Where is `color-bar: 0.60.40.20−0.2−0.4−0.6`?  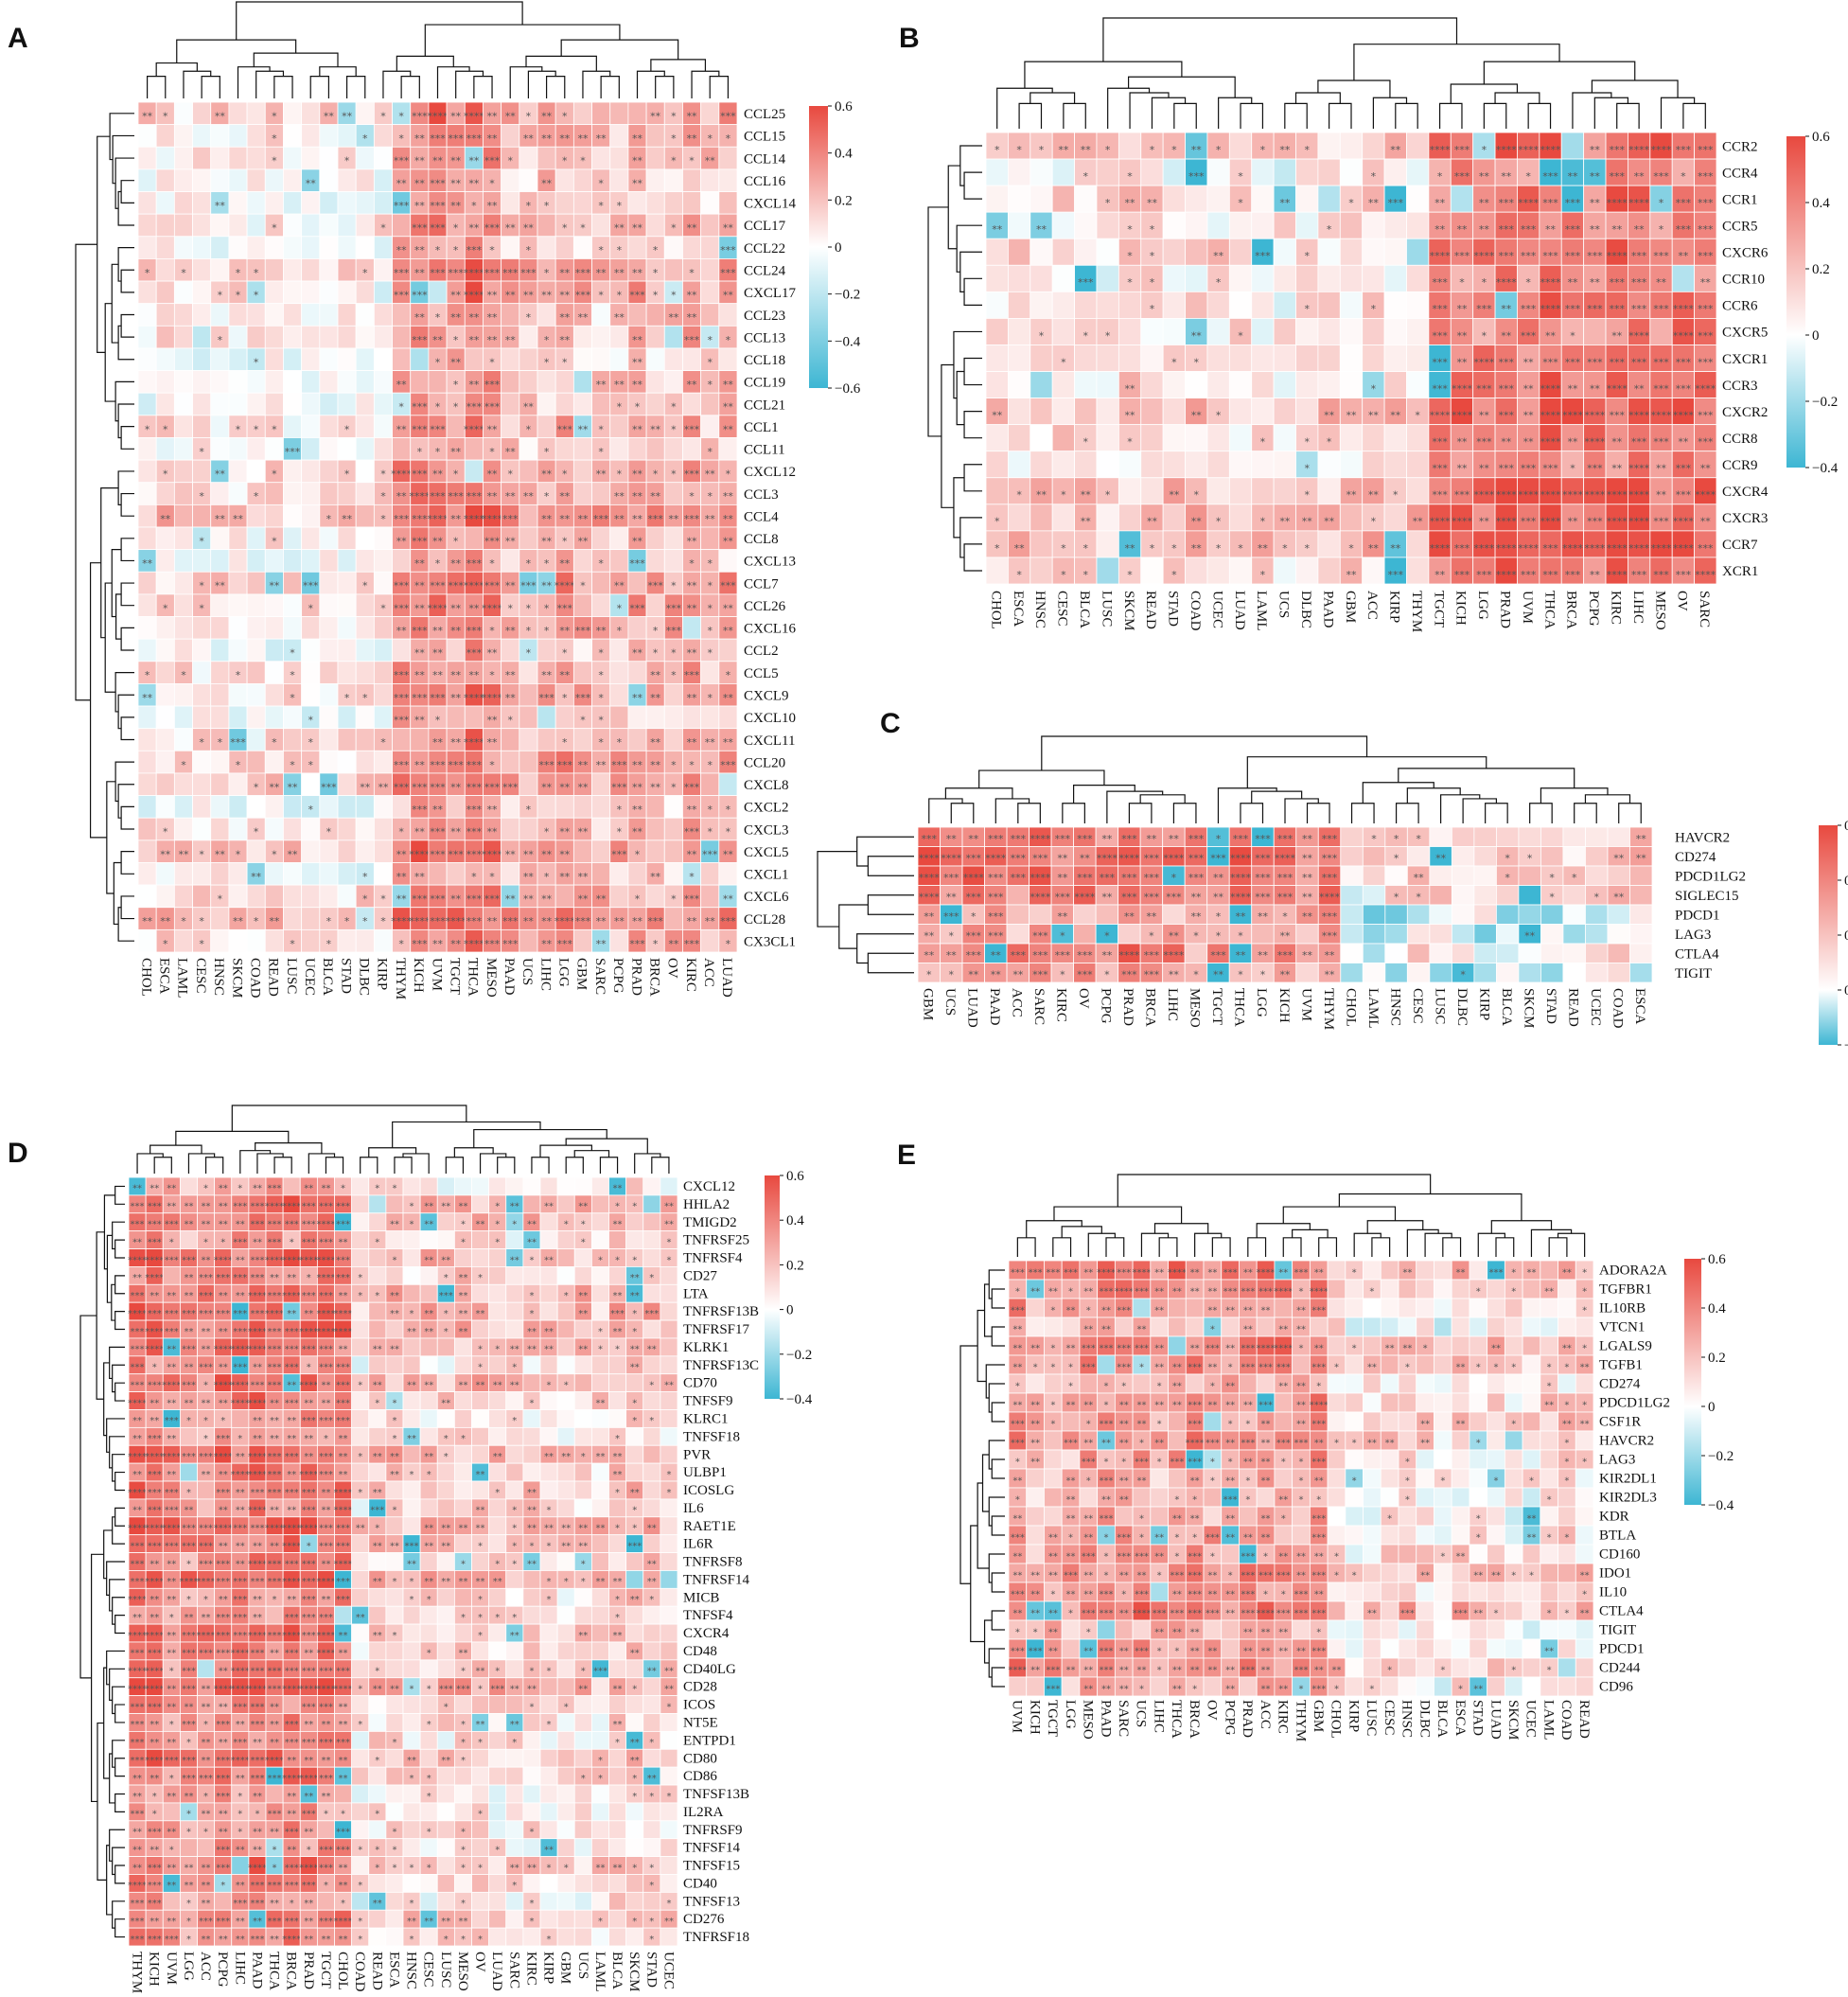
color-bar: 0.60.40.20−0.2−0.4−0.6 is located at coordinates (835, 248).